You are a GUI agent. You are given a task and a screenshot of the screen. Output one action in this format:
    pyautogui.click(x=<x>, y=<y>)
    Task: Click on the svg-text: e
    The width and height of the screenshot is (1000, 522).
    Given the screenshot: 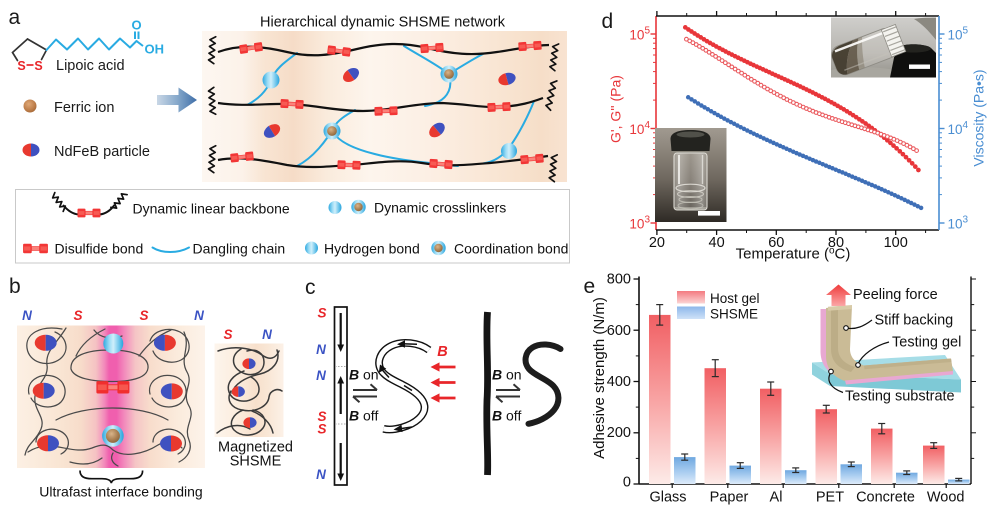 What is the action you would take?
    pyautogui.click(x=590, y=286)
    